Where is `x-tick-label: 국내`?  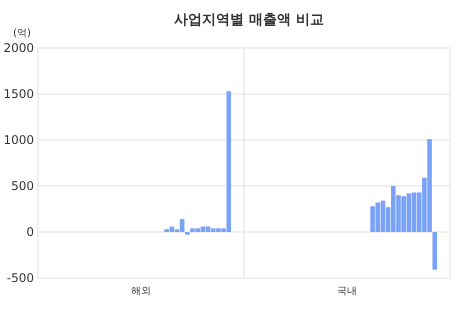
x-tick-label: 국내 is located at coordinates (347, 291).